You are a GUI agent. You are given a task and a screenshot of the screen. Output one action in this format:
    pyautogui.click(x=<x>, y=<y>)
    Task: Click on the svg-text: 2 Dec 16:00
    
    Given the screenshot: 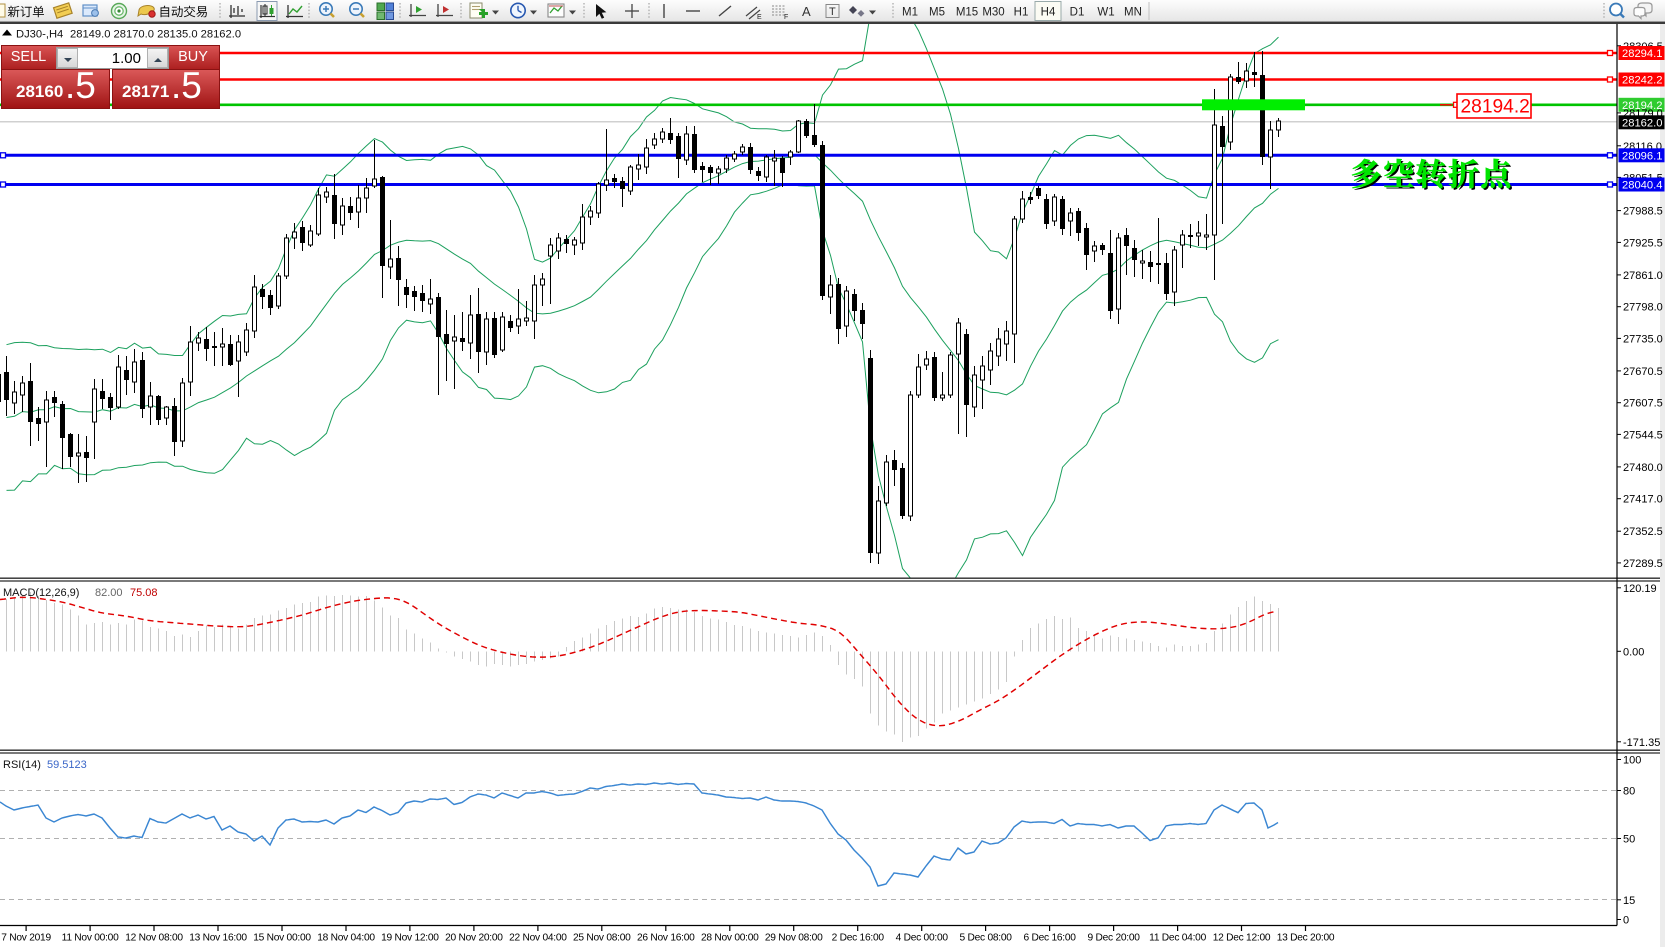 What is the action you would take?
    pyautogui.click(x=858, y=938)
    